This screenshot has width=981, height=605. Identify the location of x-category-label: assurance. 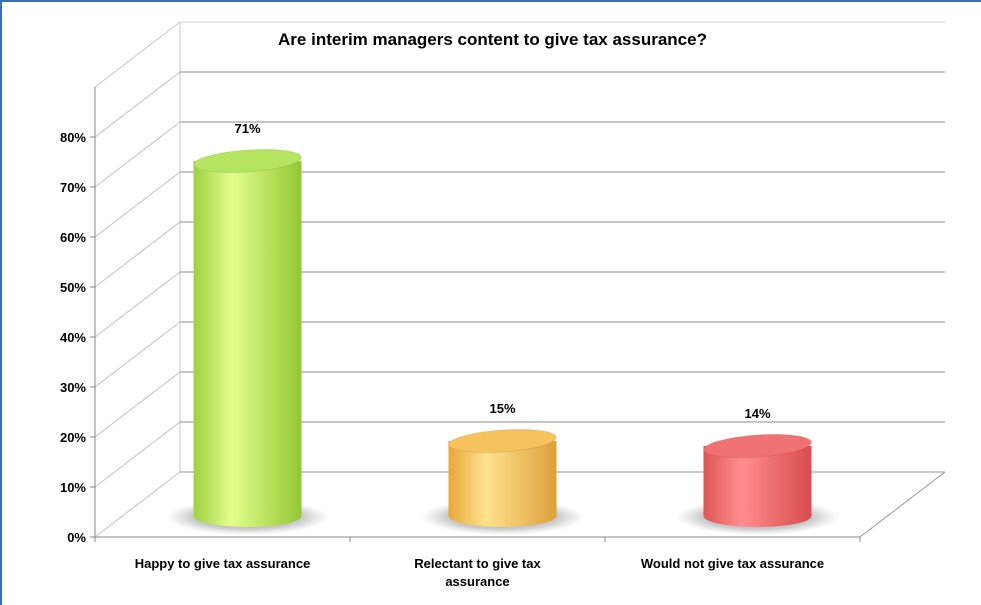
(477, 581).